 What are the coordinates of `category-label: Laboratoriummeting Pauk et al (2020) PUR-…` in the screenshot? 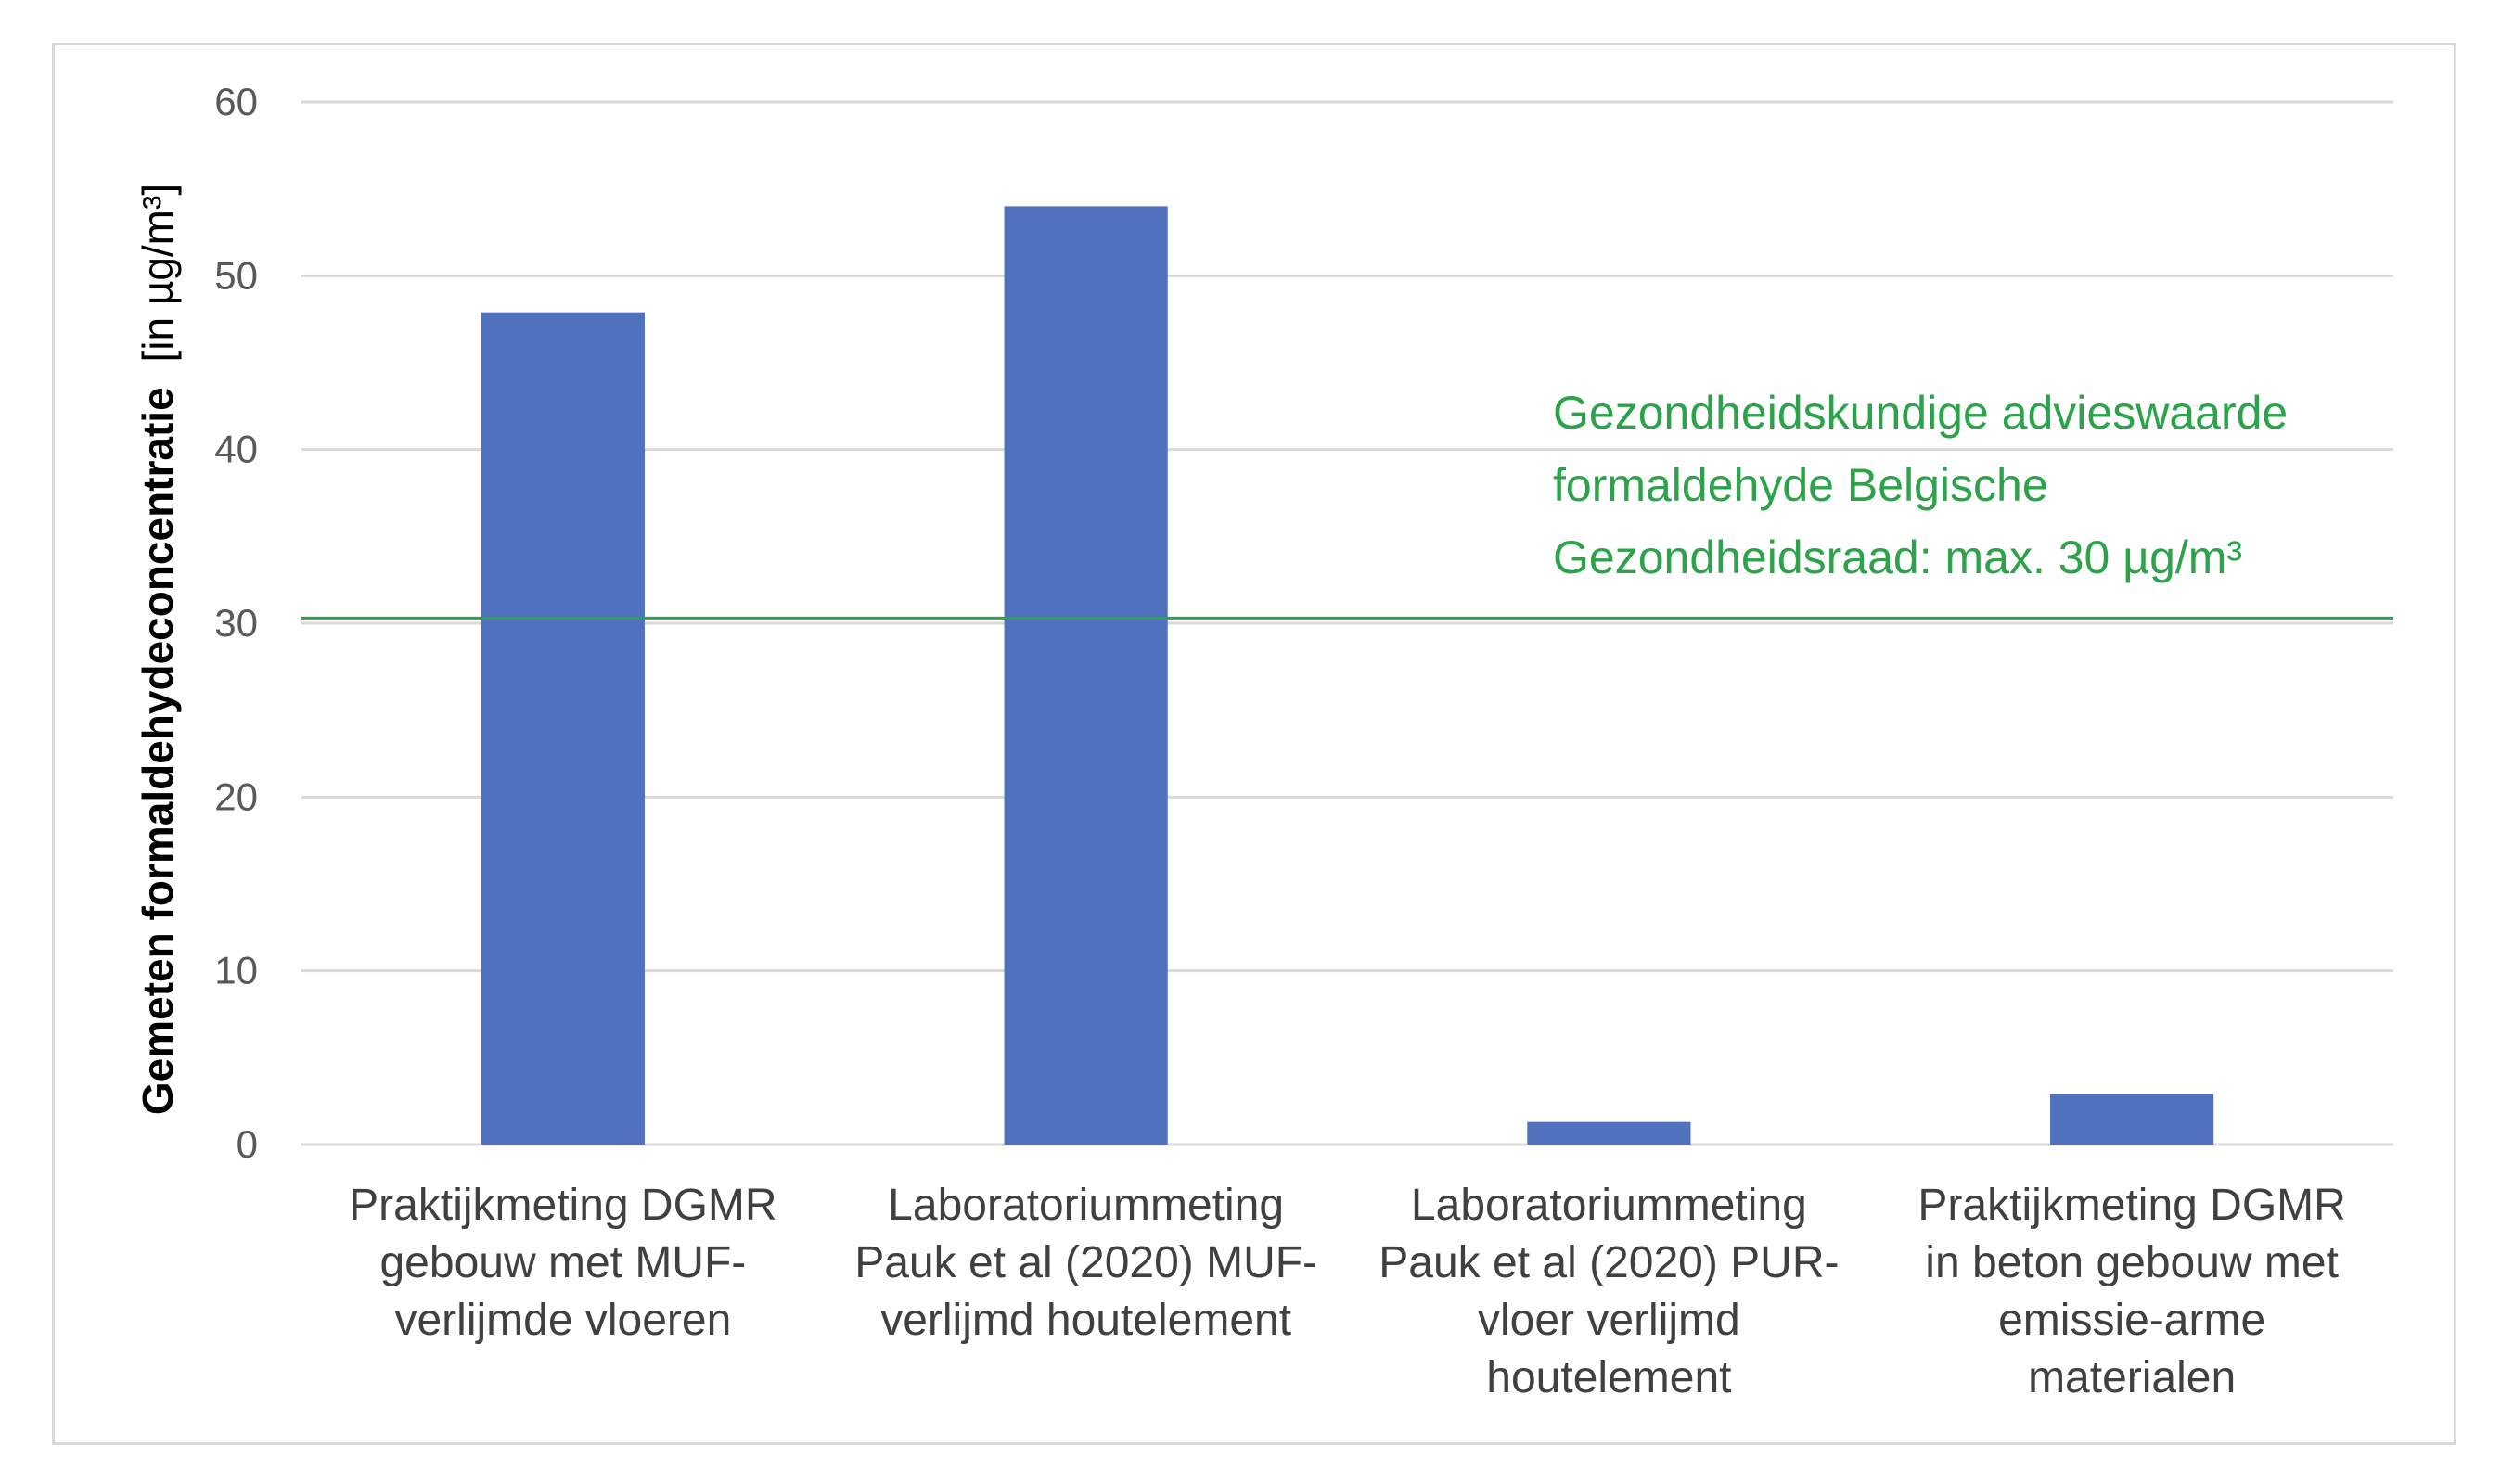 It's located at (1609, 1291).